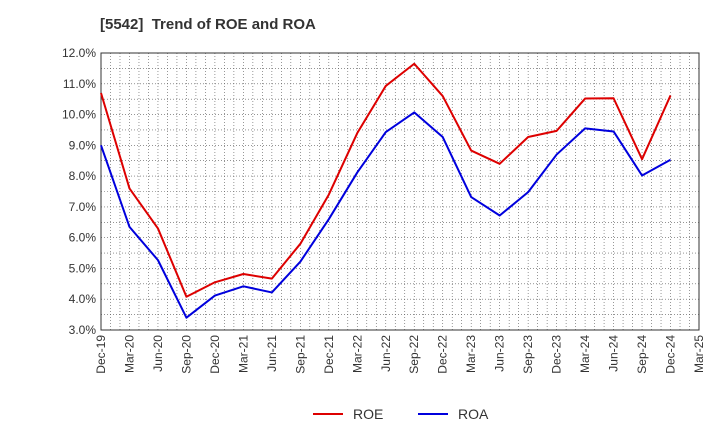 The width and height of the screenshot is (720, 440). I want to click on x-tick-label: Sep-20, so click(186, 354).